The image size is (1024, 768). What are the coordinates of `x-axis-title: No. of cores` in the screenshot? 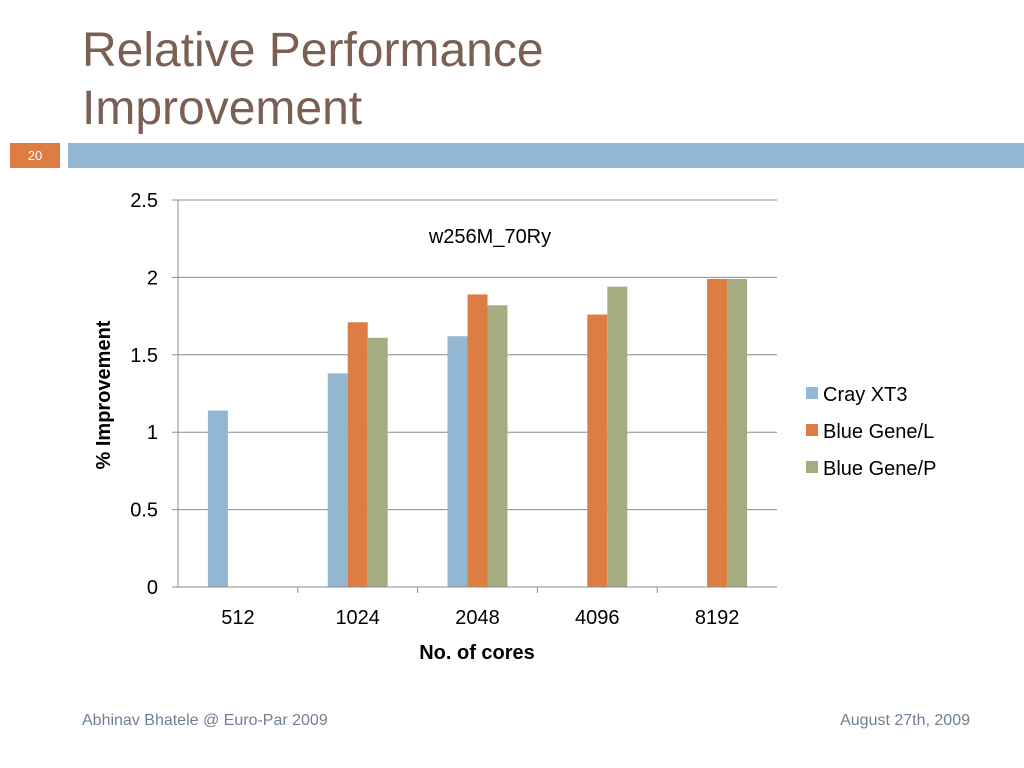 It's located at (477, 653).